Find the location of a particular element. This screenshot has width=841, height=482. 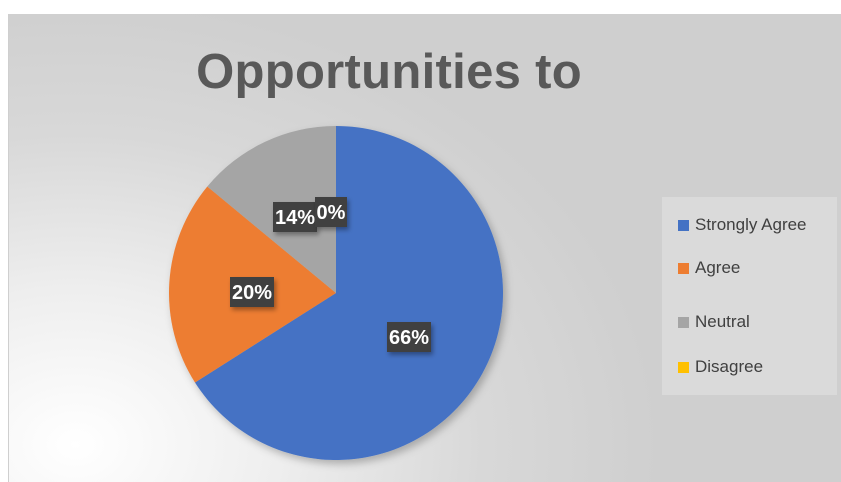

data-label-text-neutral: 14% is located at coordinates (295, 218).